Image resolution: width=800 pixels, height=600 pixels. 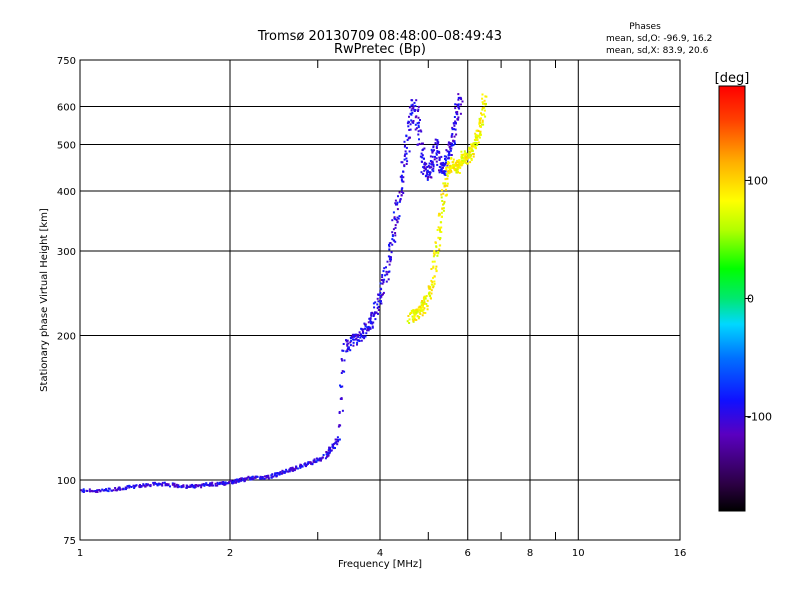 What do you see at coordinates (230, 553) in the screenshot?
I see `x-tick-label: 2` at bounding box center [230, 553].